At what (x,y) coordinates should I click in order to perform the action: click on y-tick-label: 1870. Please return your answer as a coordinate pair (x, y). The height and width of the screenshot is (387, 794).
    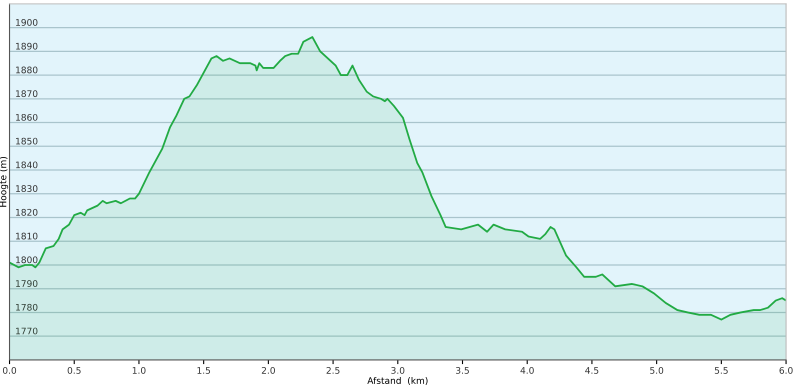
    Looking at the image, I should click on (27, 94).